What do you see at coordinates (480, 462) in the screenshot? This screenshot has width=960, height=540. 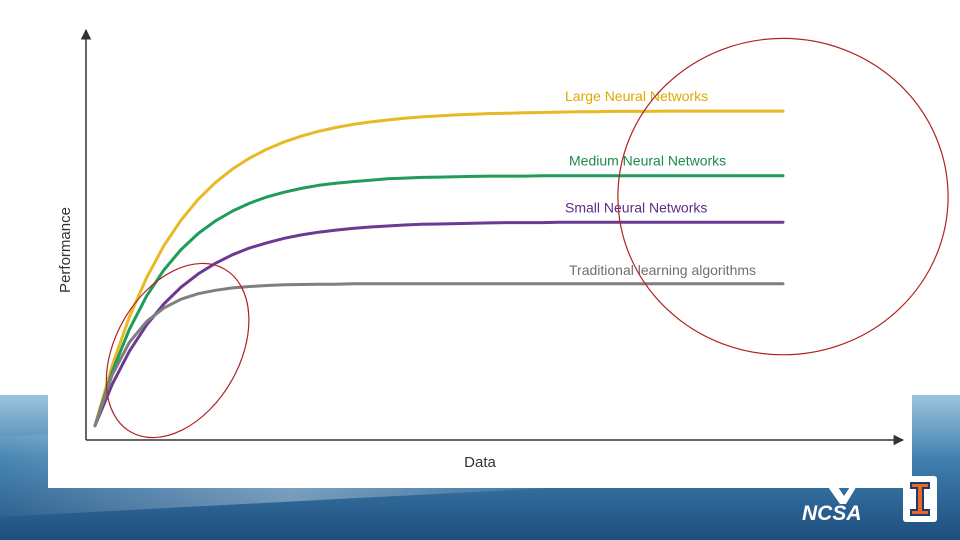 I see `x-axis-label: Data` at bounding box center [480, 462].